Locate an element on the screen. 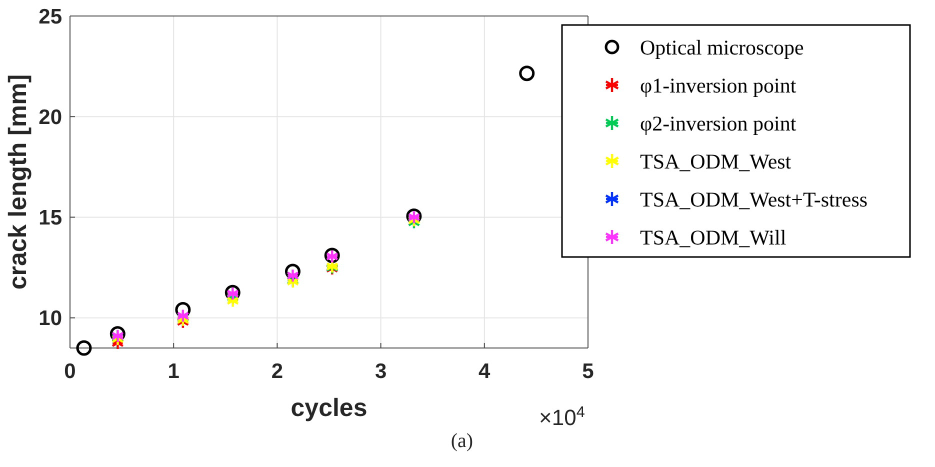  x-tick-label: 5 is located at coordinates (588, 371).